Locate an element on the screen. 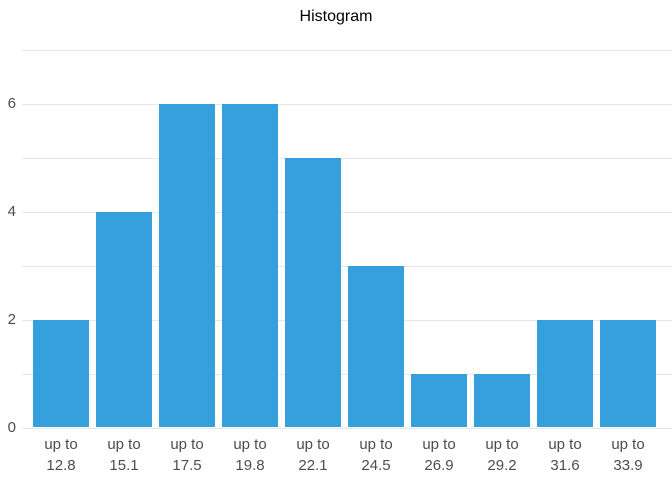  y-tick-label: 0 is located at coordinates (11, 427).